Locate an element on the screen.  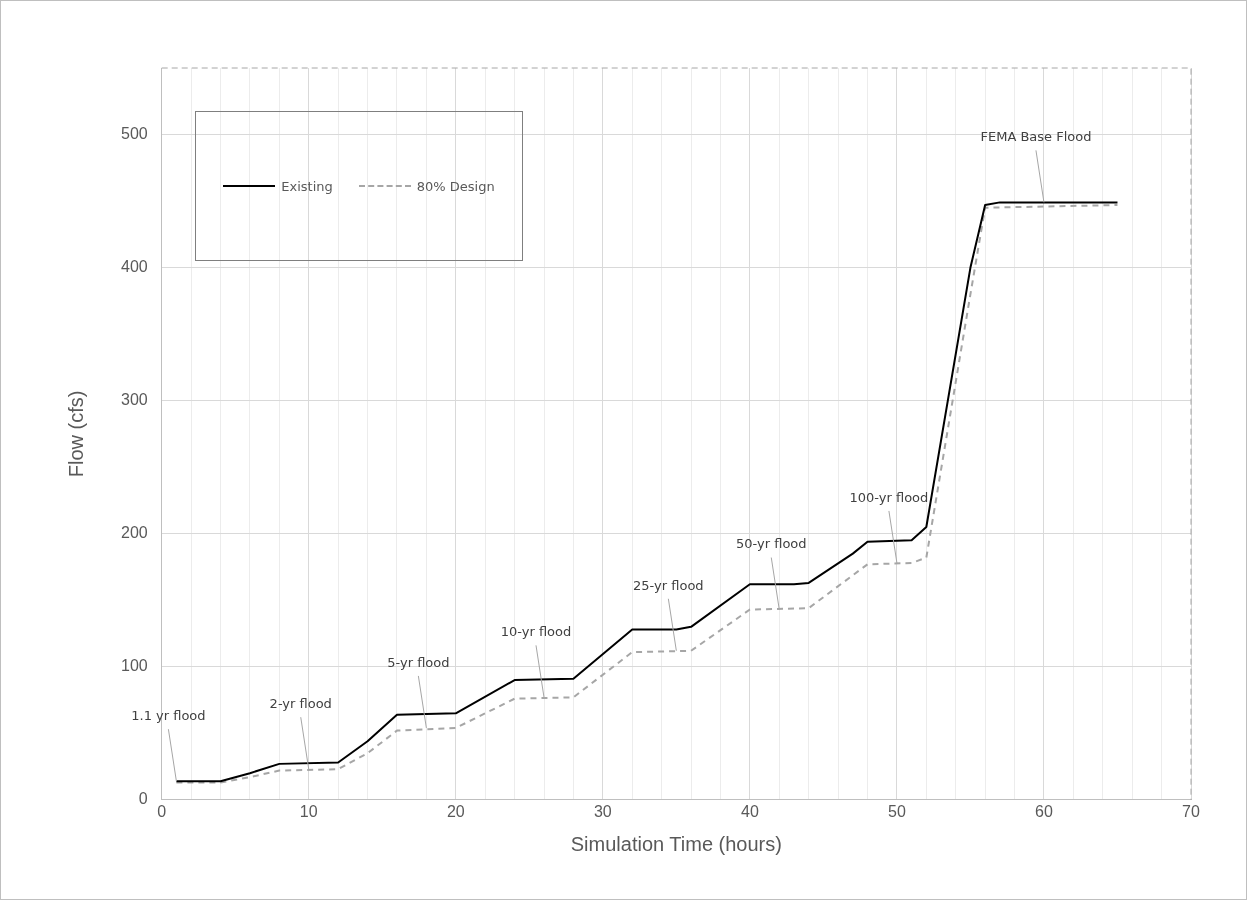
y-tick-label: 100 is located at coordinates (134, 666).